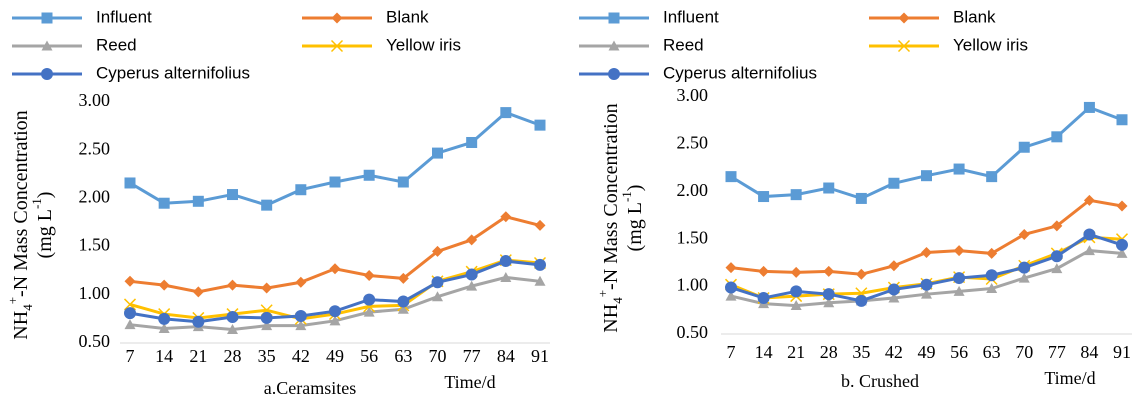  I want to click on y-axis-label: (mg L-1), so click(42, 225).